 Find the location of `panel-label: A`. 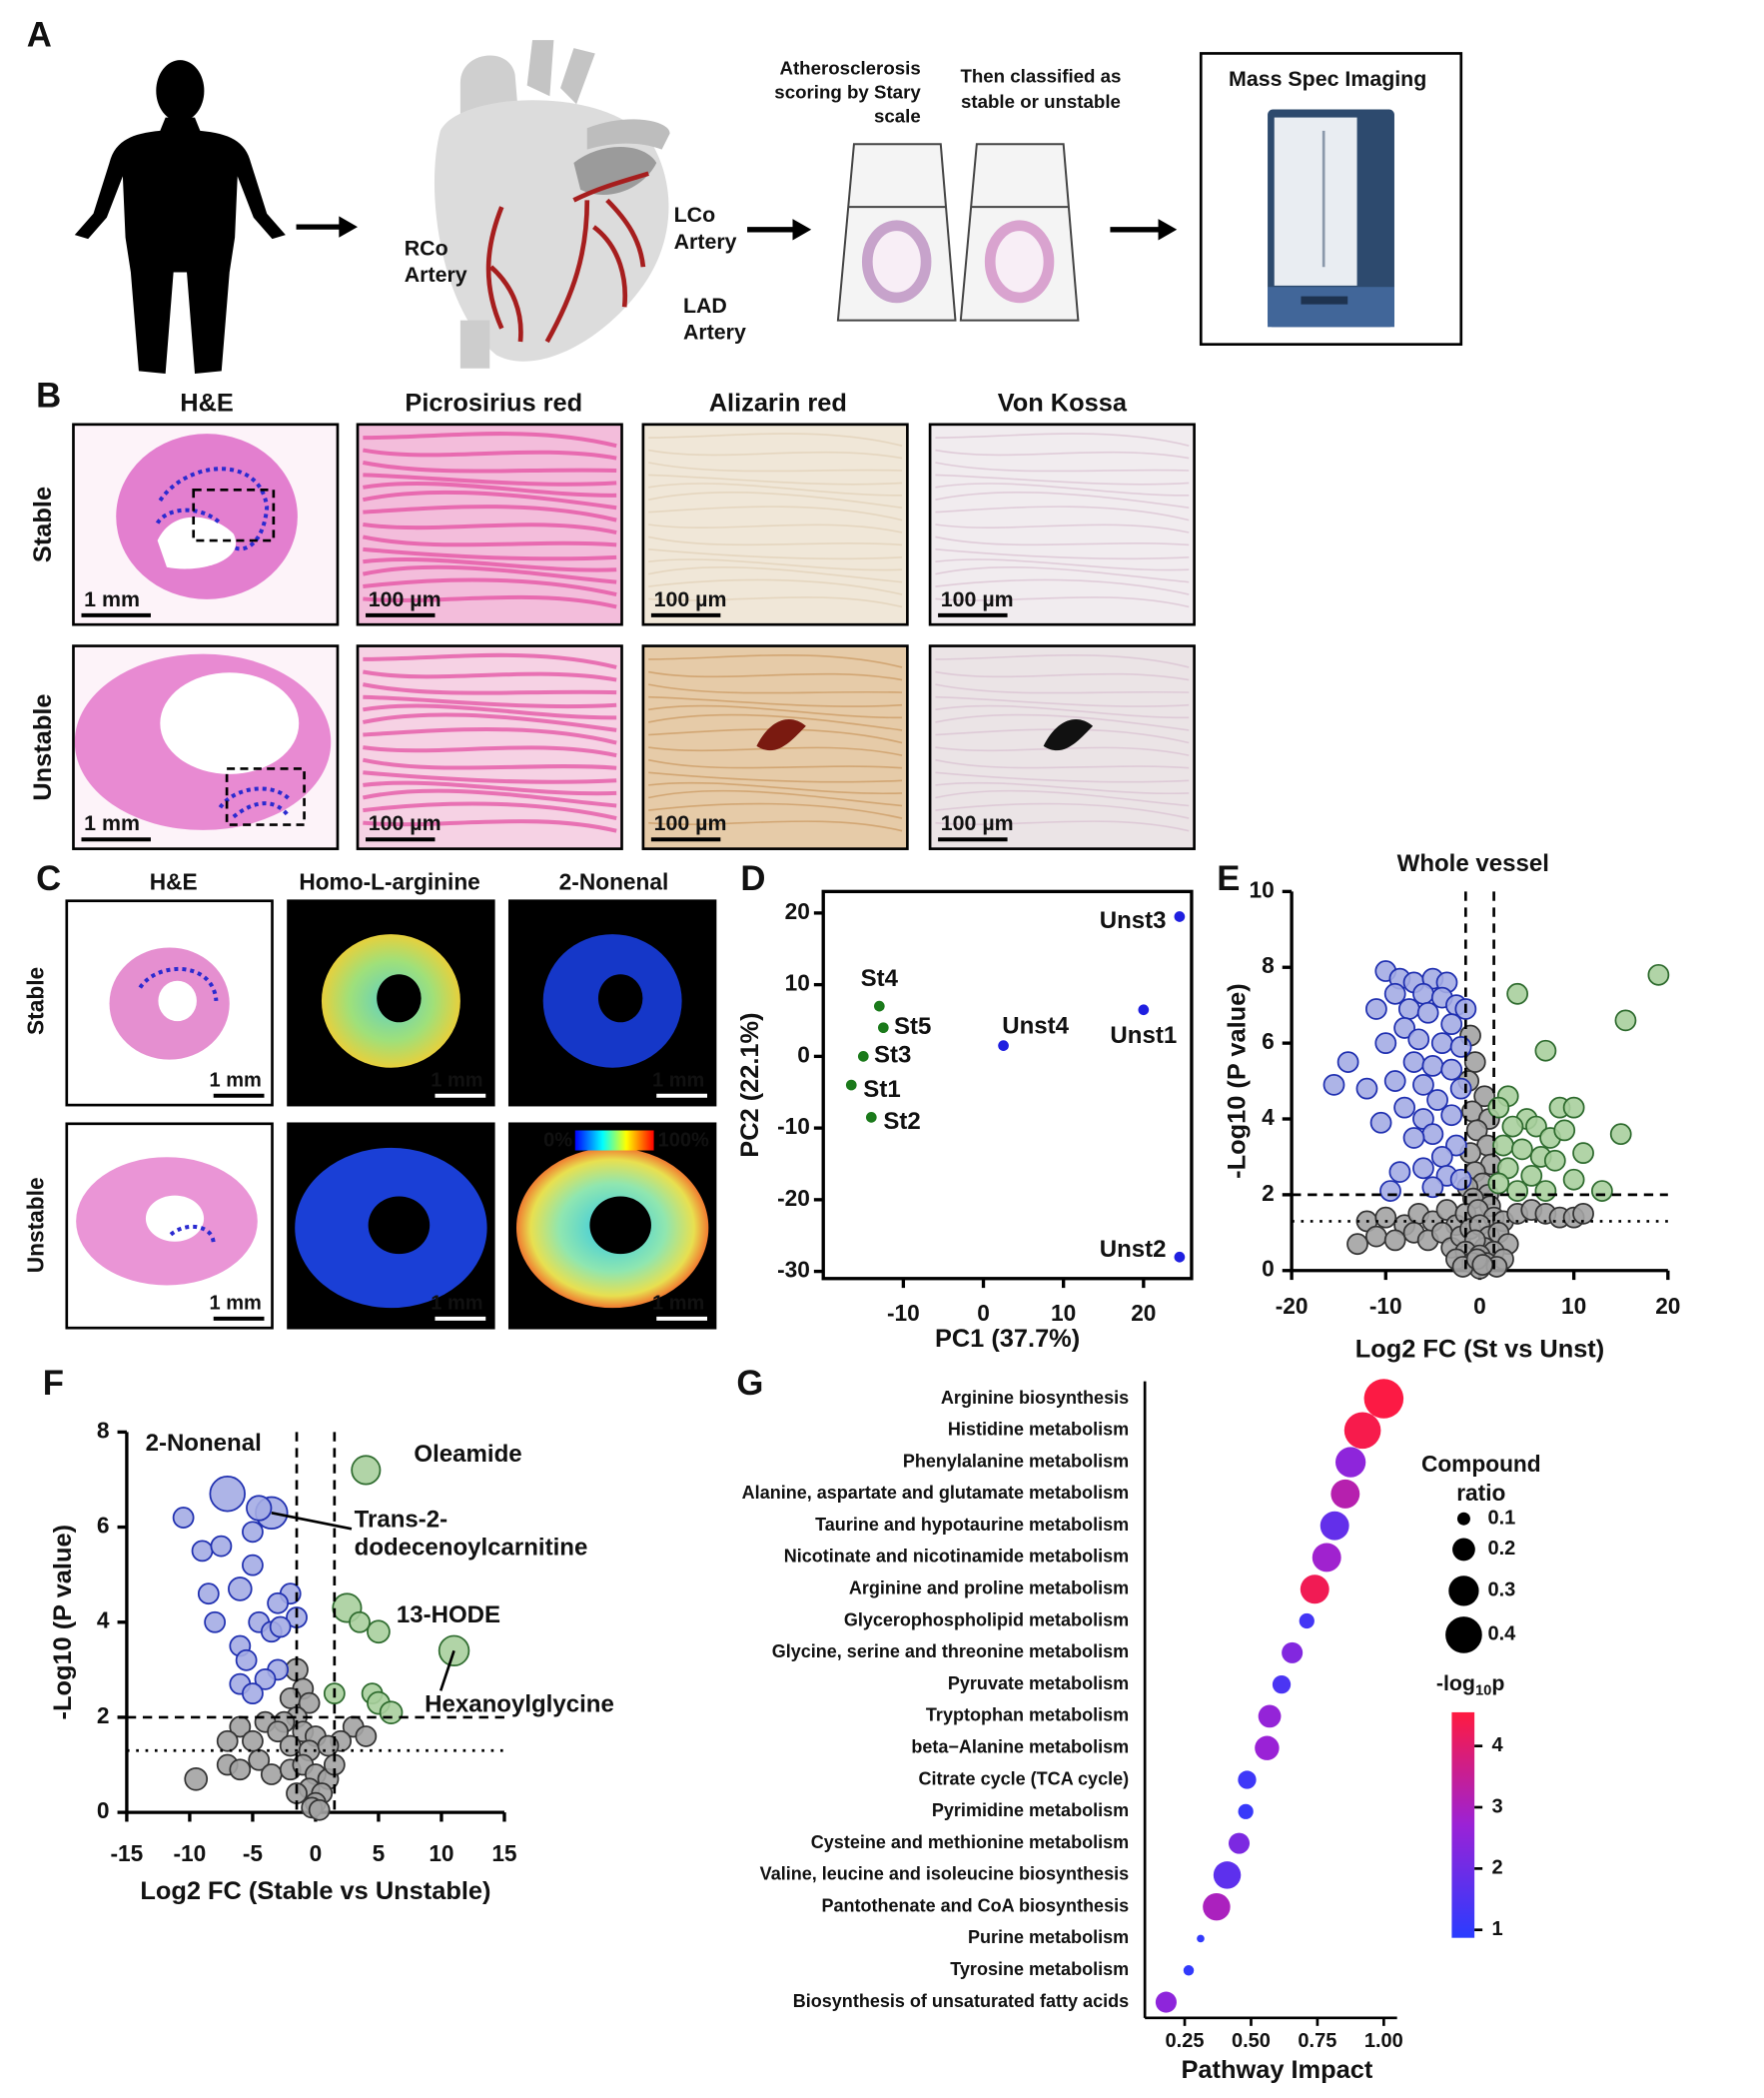

panel-label: A is located at coordinates (39, 36).